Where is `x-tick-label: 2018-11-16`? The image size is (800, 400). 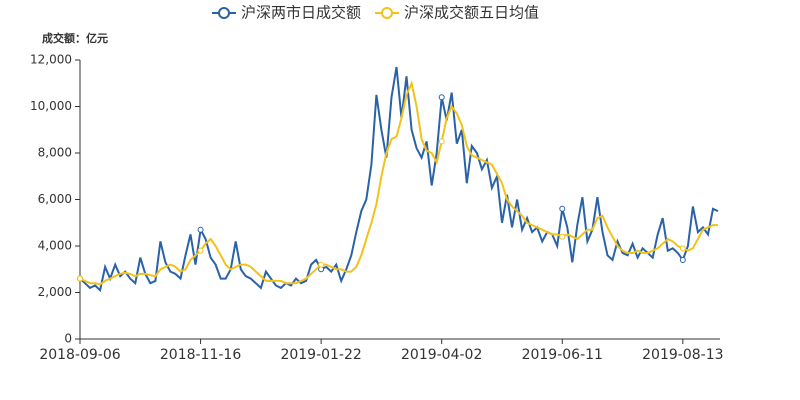 x-tick-label: 2018-11-16 is located at coordinates (200, 355).